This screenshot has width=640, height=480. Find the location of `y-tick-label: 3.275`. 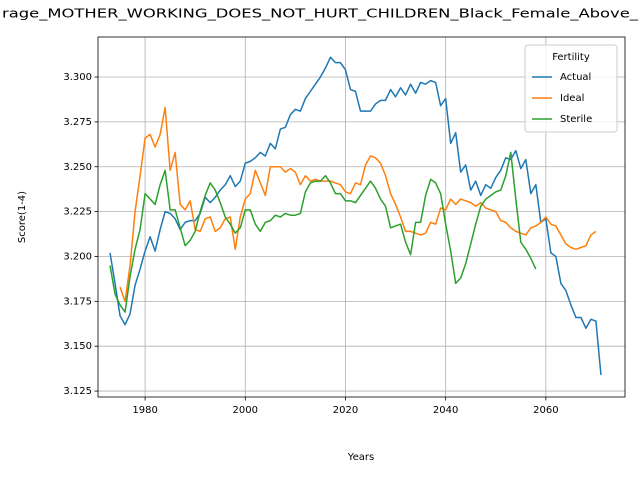

y-tick-label: 3.275 is located at coordinates (77, 122).